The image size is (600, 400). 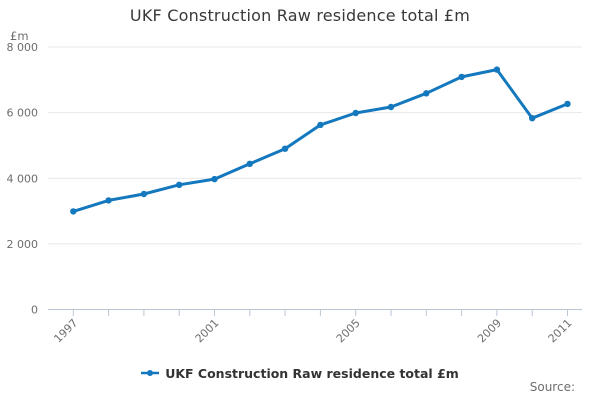 I want to click on legend-line-marker-icon, so click(x=150, y=373).